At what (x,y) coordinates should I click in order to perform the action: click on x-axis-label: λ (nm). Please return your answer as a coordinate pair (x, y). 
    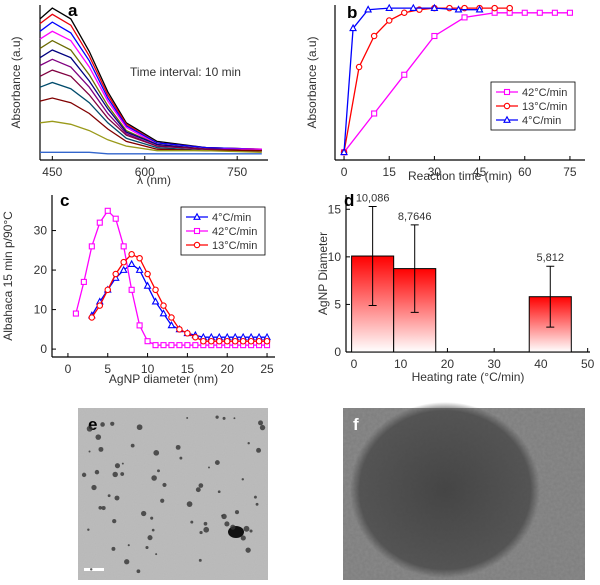
    Looking at the image, I should click on (154, 180).